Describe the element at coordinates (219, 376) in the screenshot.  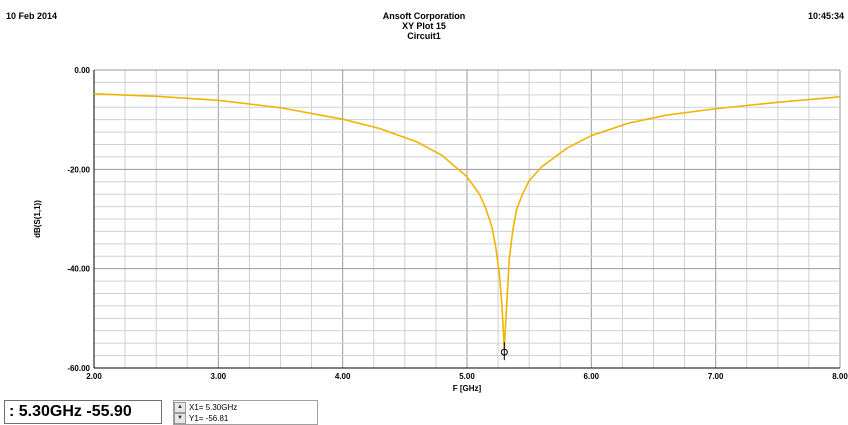
I see `x-tick-label: 3.00` at that location.